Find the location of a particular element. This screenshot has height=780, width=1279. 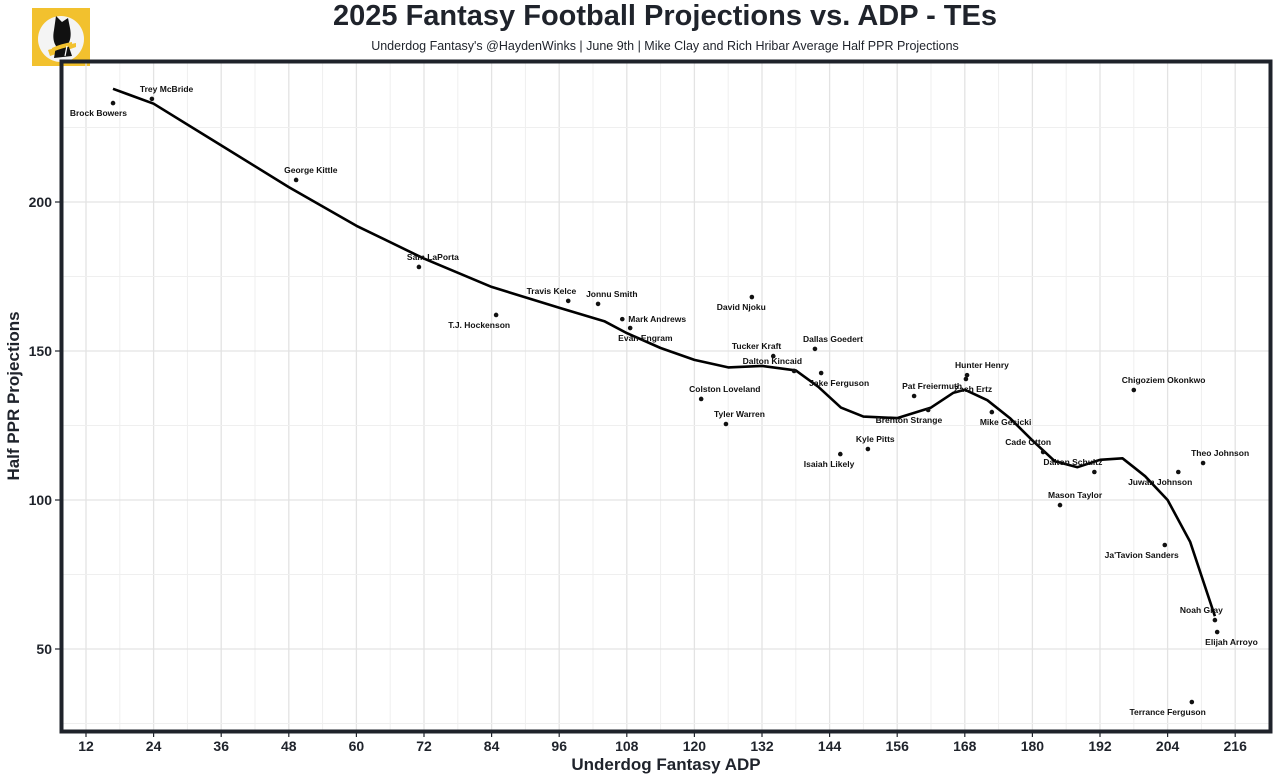

point-brenton-strange: Brenton Strange is located at coordinates (909, 416).